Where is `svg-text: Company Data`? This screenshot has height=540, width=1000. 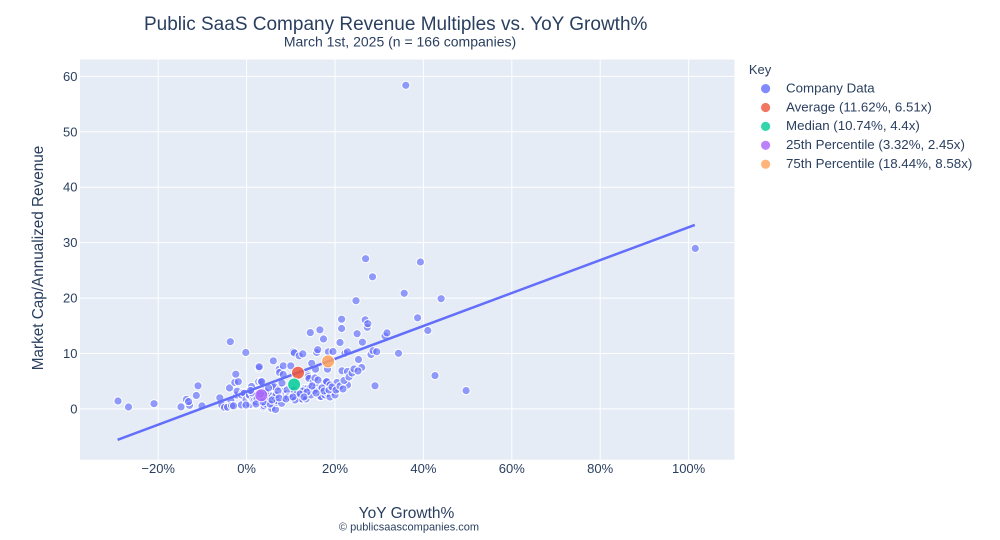
svg-text: Company Data is located at coordinates (830, 87).